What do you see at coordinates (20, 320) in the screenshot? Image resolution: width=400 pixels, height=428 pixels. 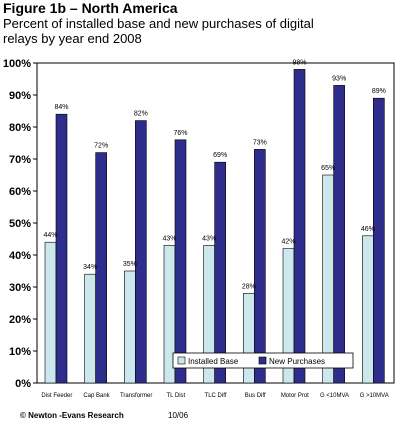 I see `y-tick-label: 20%` at bounding box center [20, 320].